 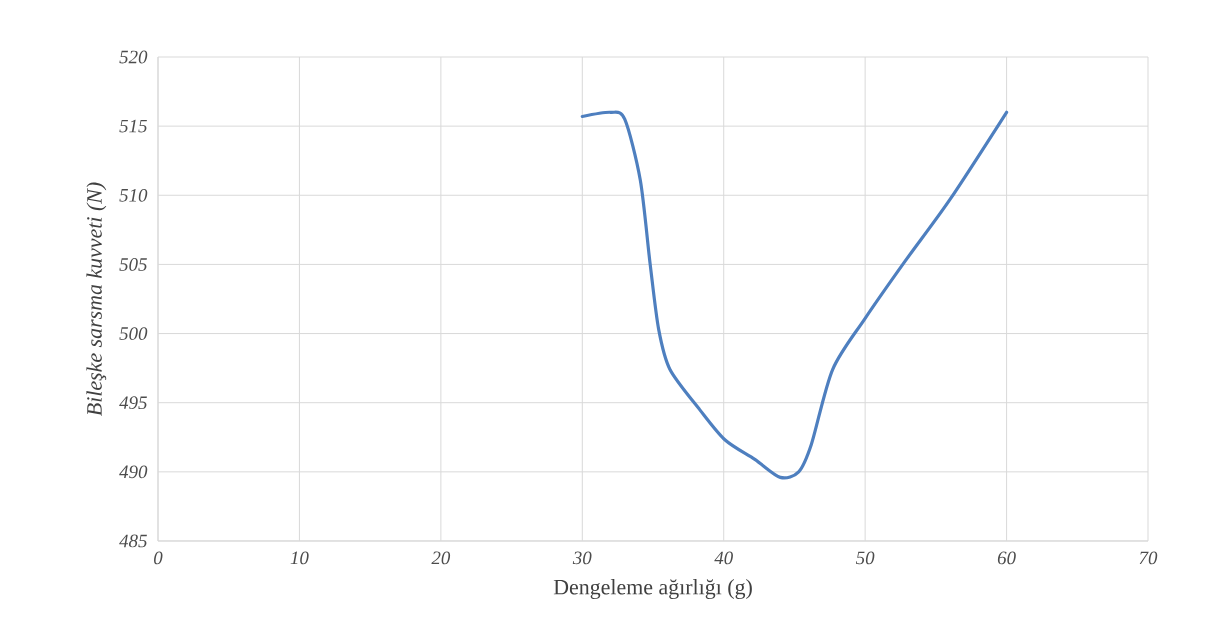 I want to click on y-tick-label: 515, so click(x=133, y=126).